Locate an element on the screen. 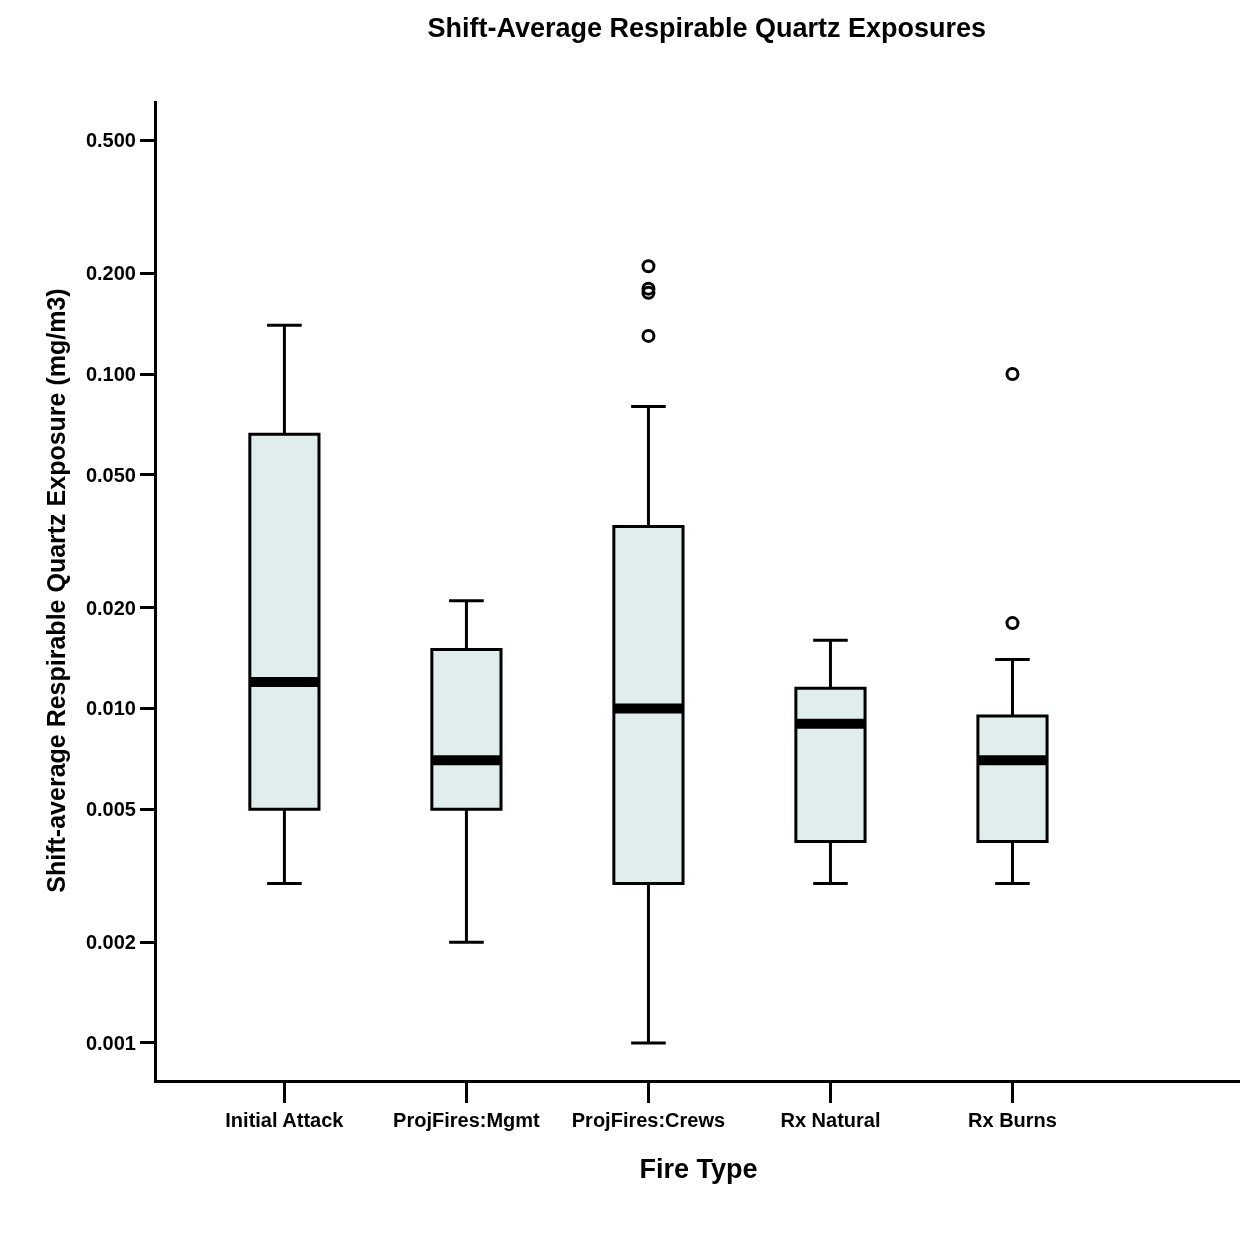  y-axis-title: Shift-average Respirable Quartz Exposure (mg/m3) is located at coordinates (55, 590).